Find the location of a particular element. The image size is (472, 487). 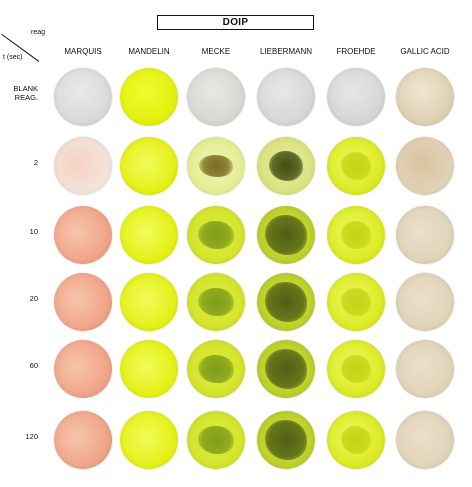

row-label-line: 2 is located at coordinates (35, 162).